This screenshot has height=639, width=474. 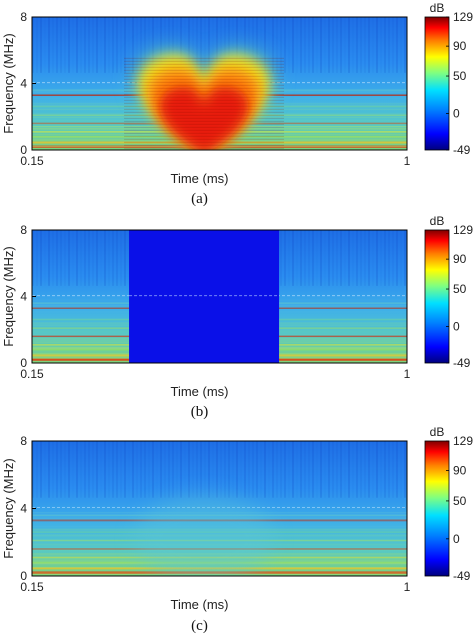 I want to click on masked-region, so click(x=204, y=296).